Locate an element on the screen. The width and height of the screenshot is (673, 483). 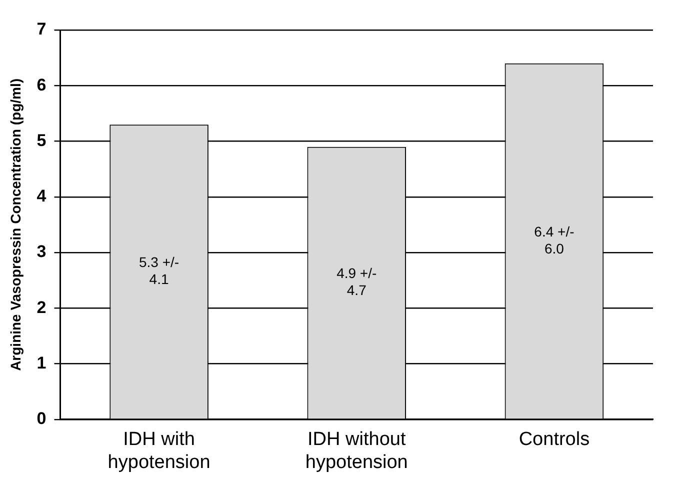
x-tick-label: IDH with hypotension is located at coordinates (159, 451).